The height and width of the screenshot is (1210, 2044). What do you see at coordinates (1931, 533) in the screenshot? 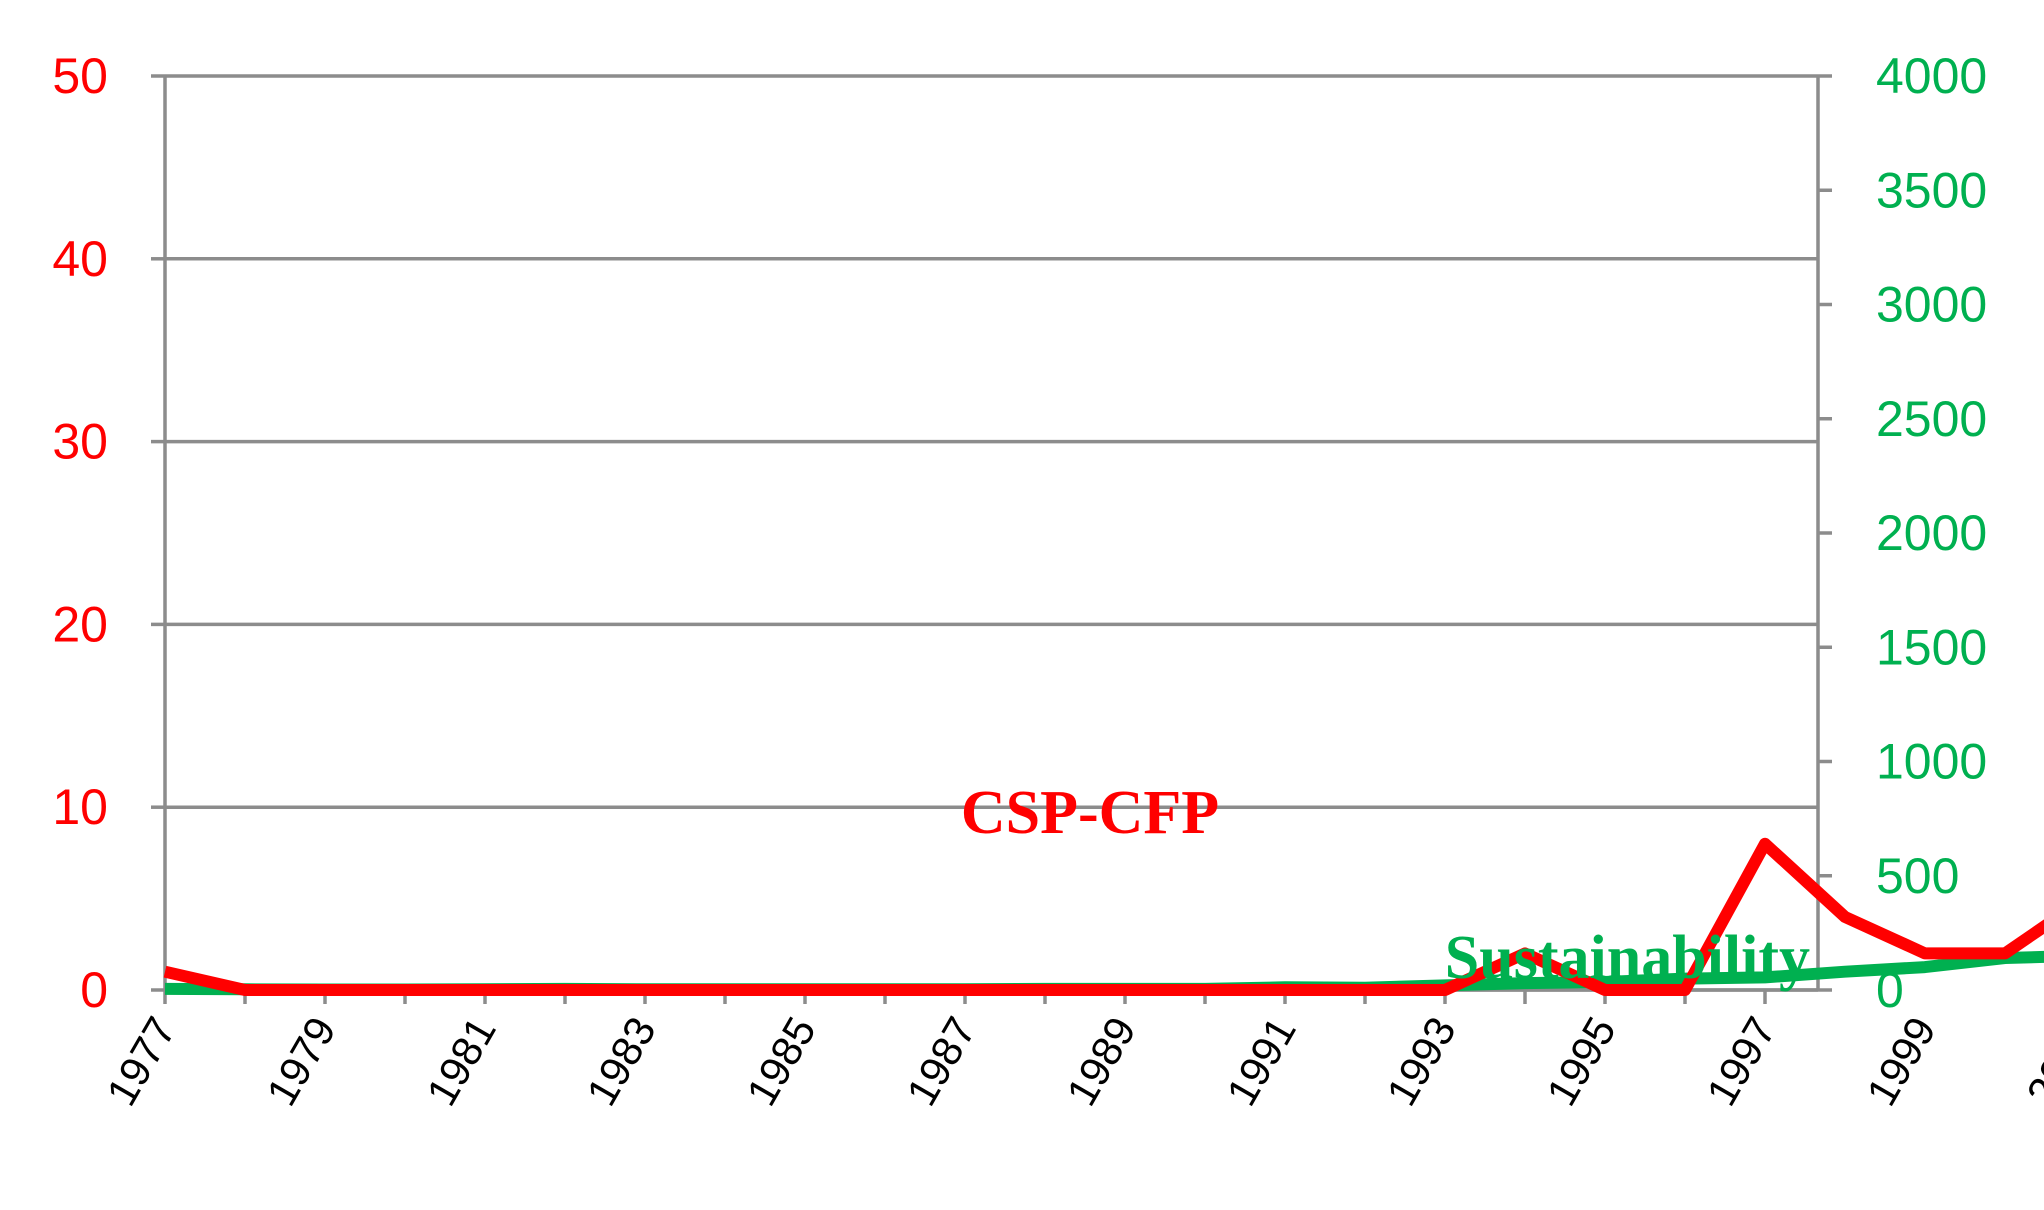
I see `right-tick-label: 2000` at bounding box center [1931, 533].